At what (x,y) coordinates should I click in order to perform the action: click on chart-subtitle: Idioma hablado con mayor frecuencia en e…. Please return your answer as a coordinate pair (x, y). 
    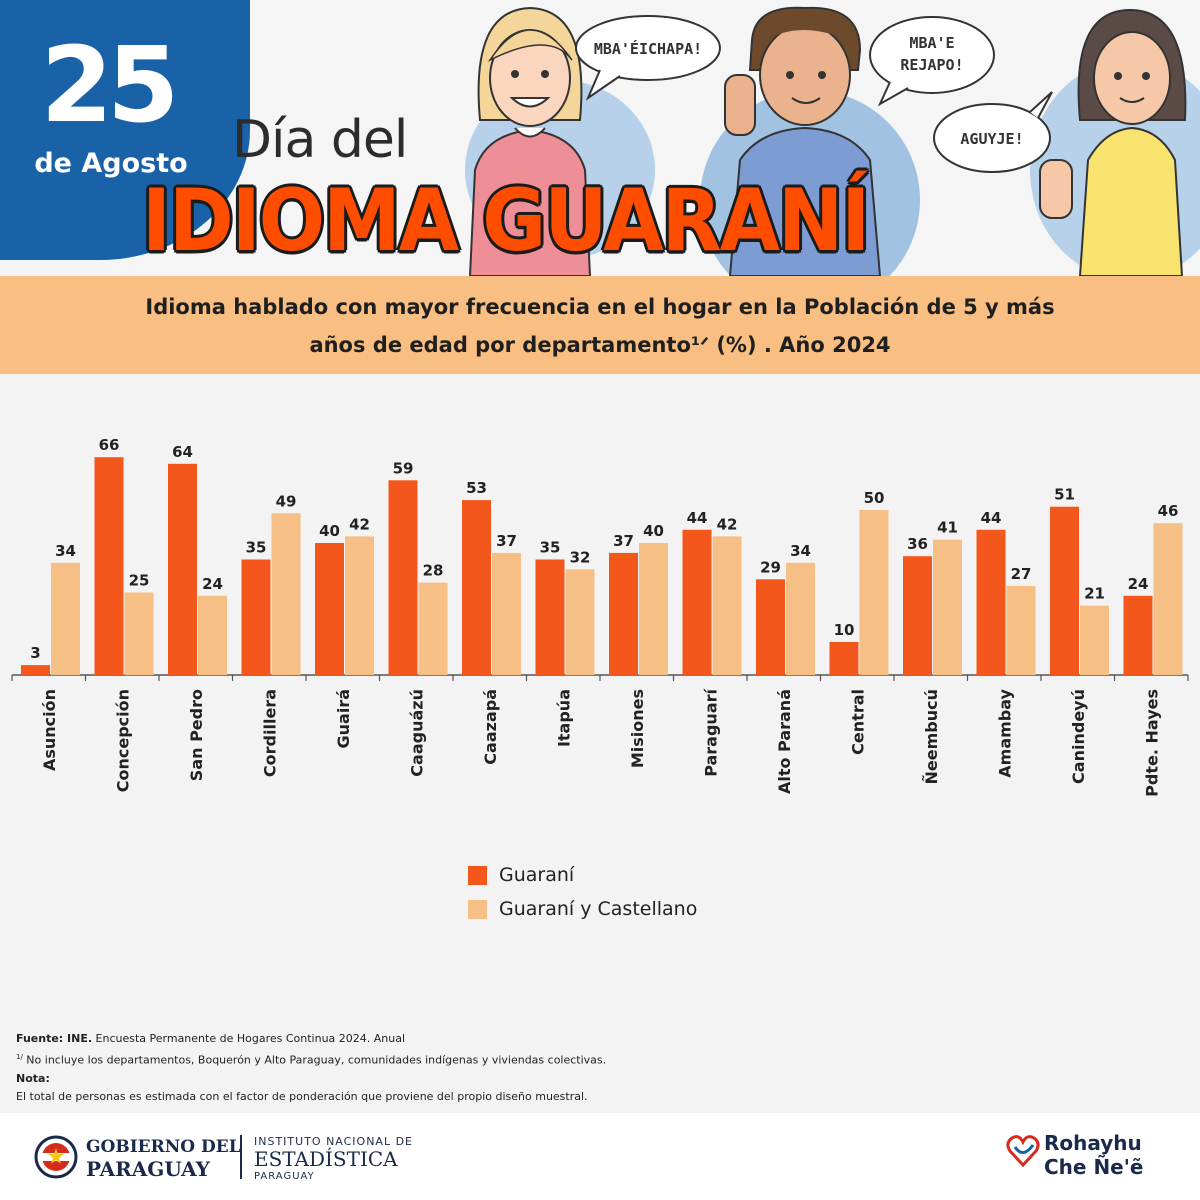
    Looking at the image, I should click on (600, 326).